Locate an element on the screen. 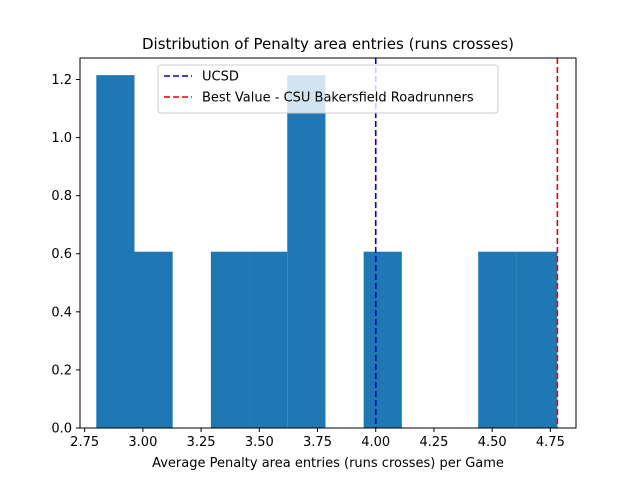 This screenshot has height=480, width=640. x-tick-label: 4.25 is located at coordinates (433, 442).